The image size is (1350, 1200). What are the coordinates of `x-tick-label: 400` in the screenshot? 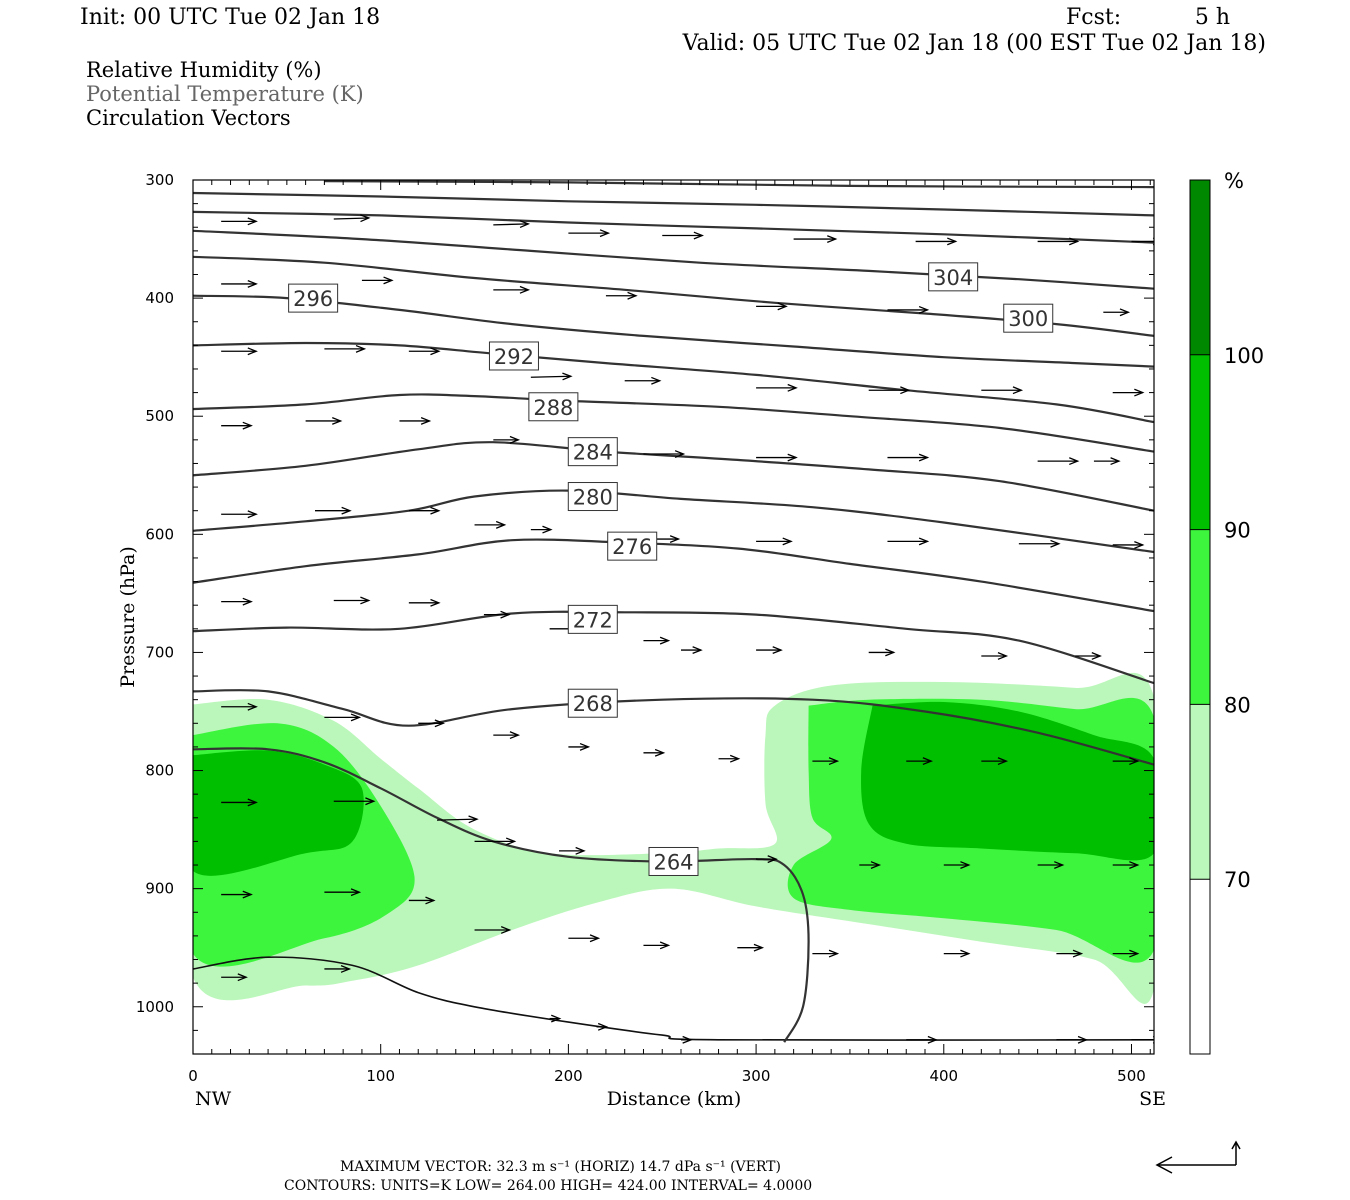 It's located at (943, 1076).